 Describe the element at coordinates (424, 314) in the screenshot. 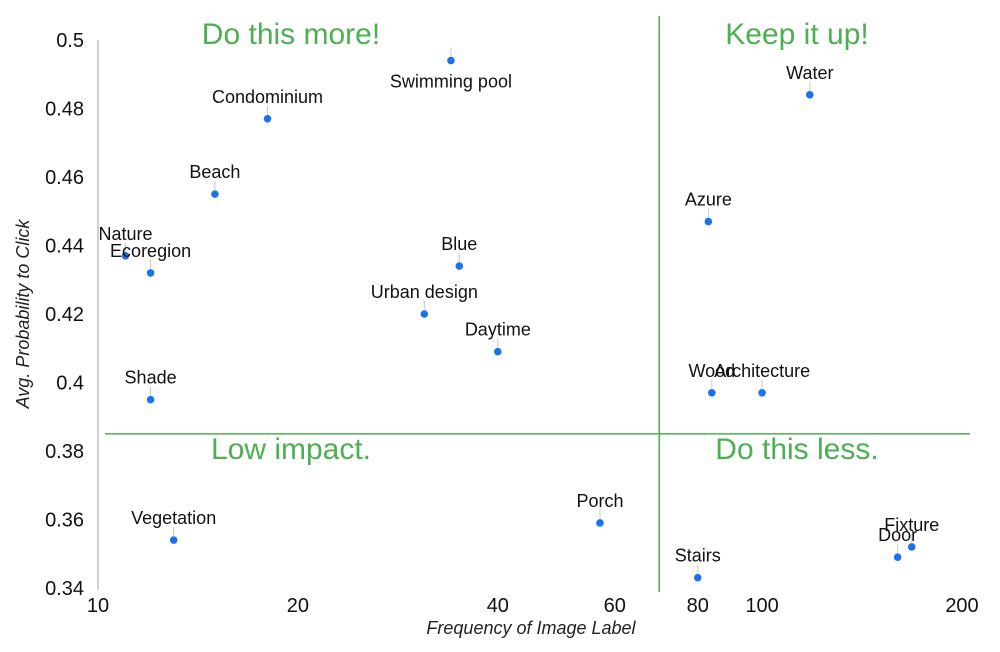

I see `point-urban-design` at that location.